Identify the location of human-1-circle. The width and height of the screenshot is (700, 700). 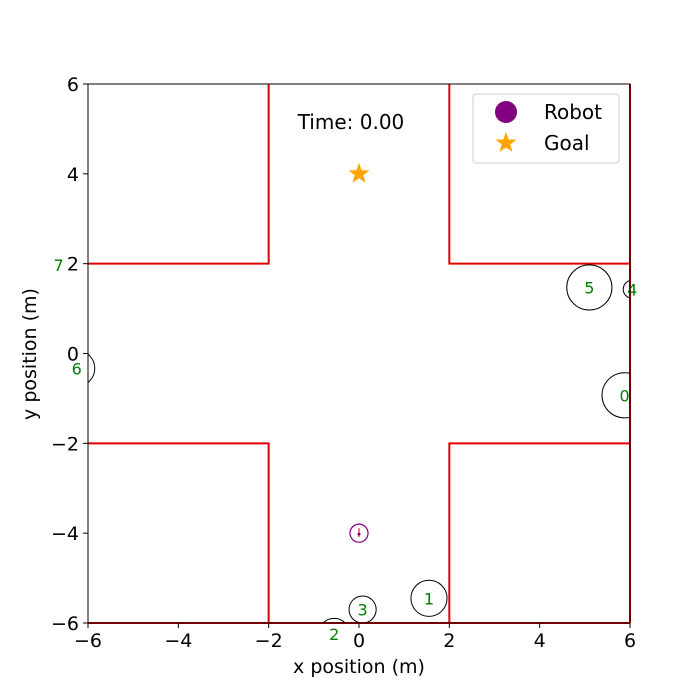
(429, 598).